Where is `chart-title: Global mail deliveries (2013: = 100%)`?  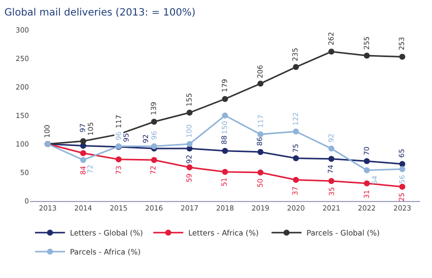
chart-title: Global mail deliveries (2013: = 100%) is located at coordinates (100, 12).